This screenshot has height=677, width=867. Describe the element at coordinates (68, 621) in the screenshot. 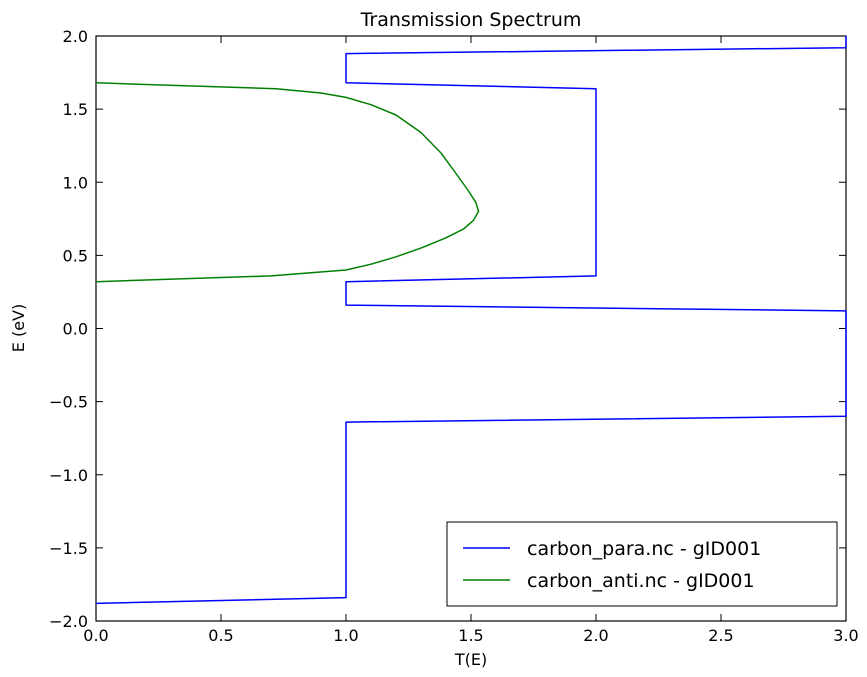

I see `y-tick-label: −2.0` at that location.